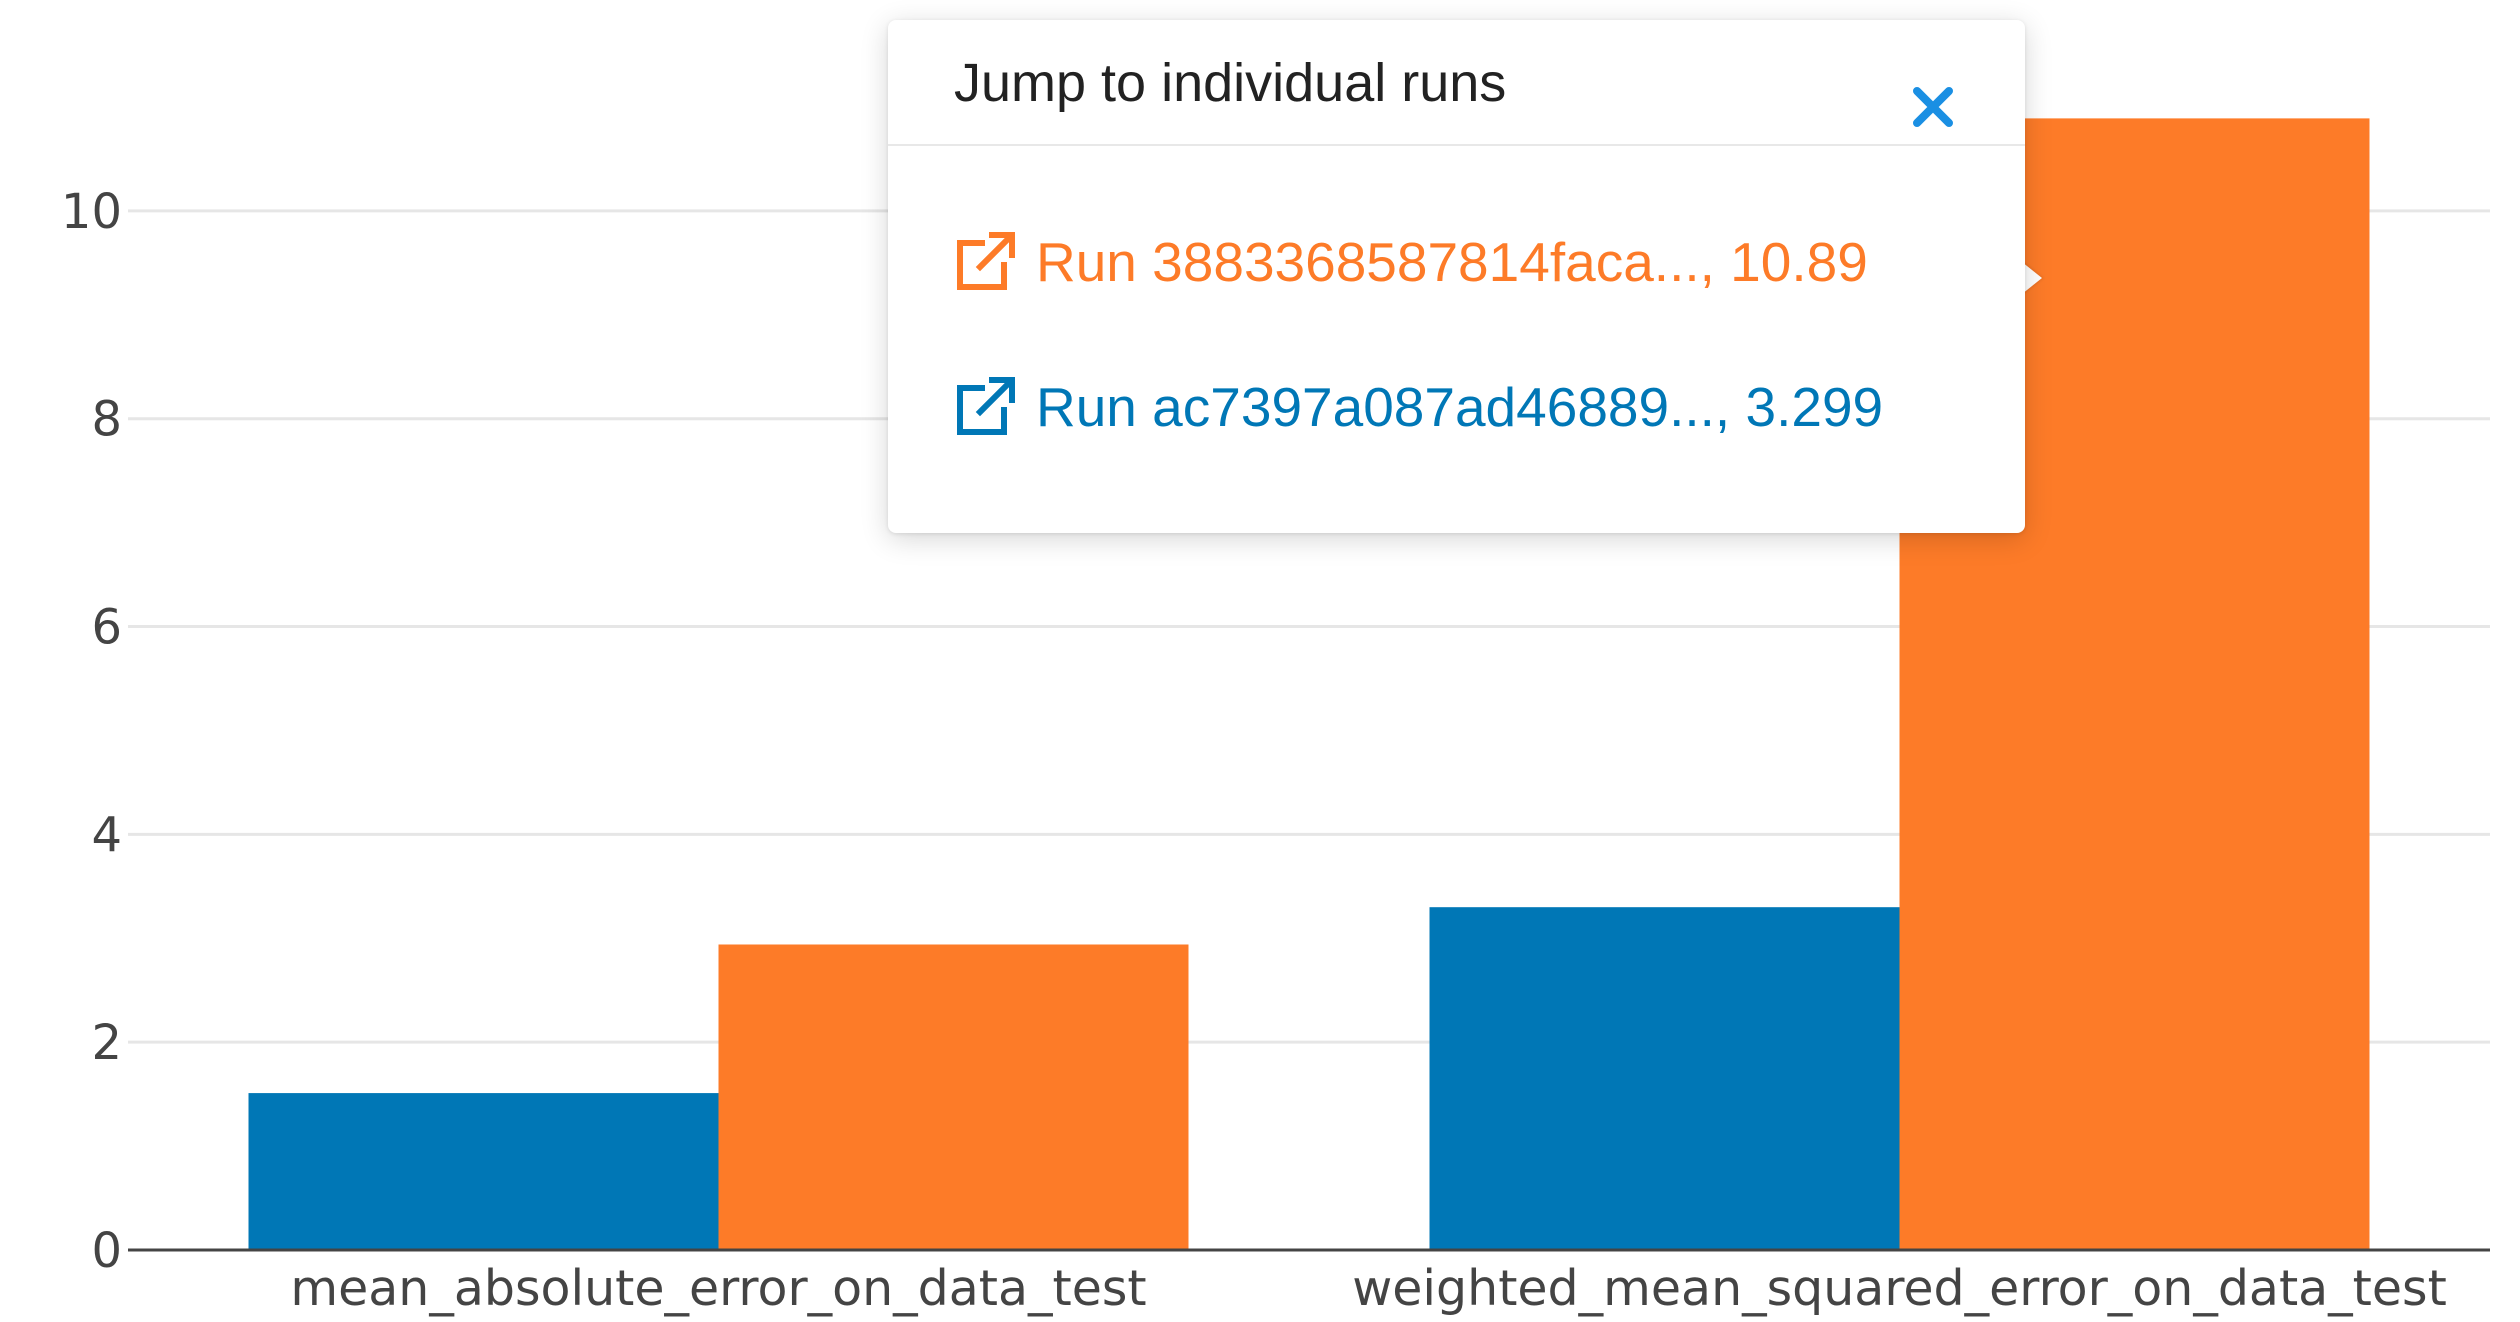  I want to click on run-link-label: Run 3883368587814faca..., 10.89, so click(1452, 262).